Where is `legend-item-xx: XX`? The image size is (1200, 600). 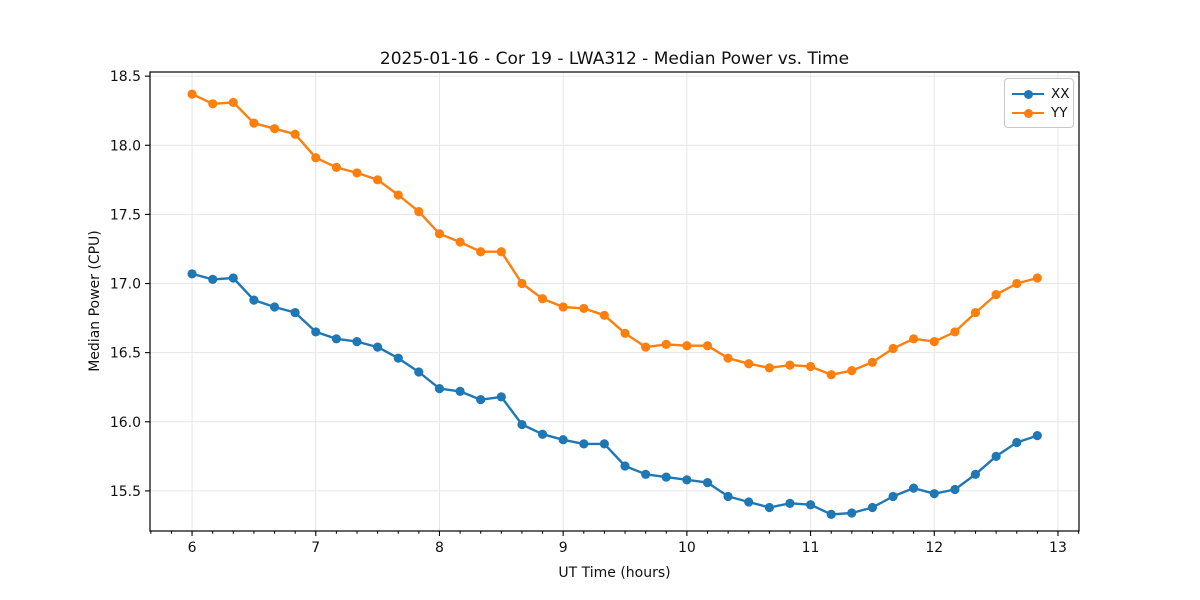 legend-item-xx: XX is located at coordinates (1041, 93).